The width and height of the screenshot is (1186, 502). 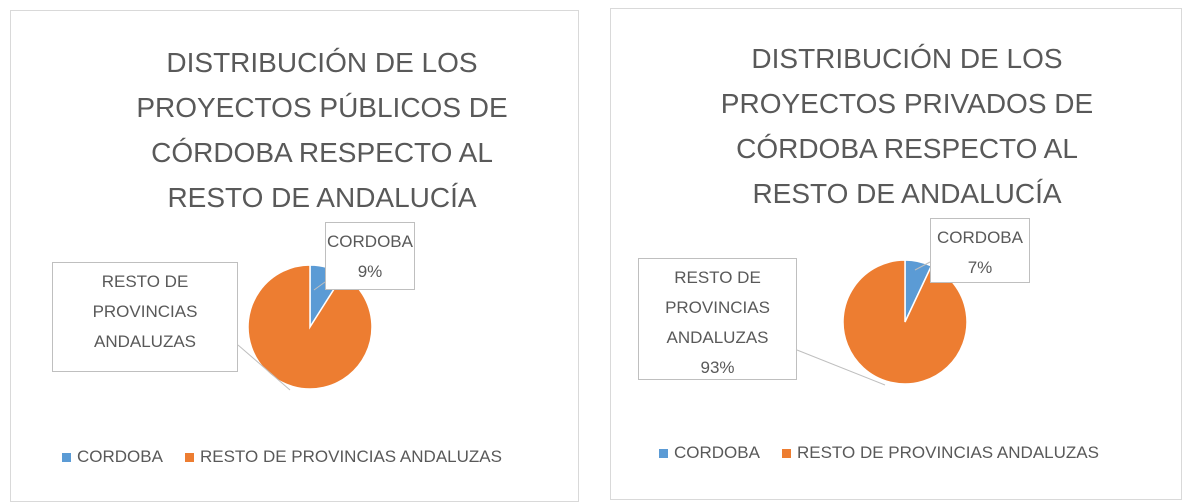 What do you see at coordinates (980, 267) in the screenshot?
I see `data-label-value: 7%` at bounding box center [980, 267].